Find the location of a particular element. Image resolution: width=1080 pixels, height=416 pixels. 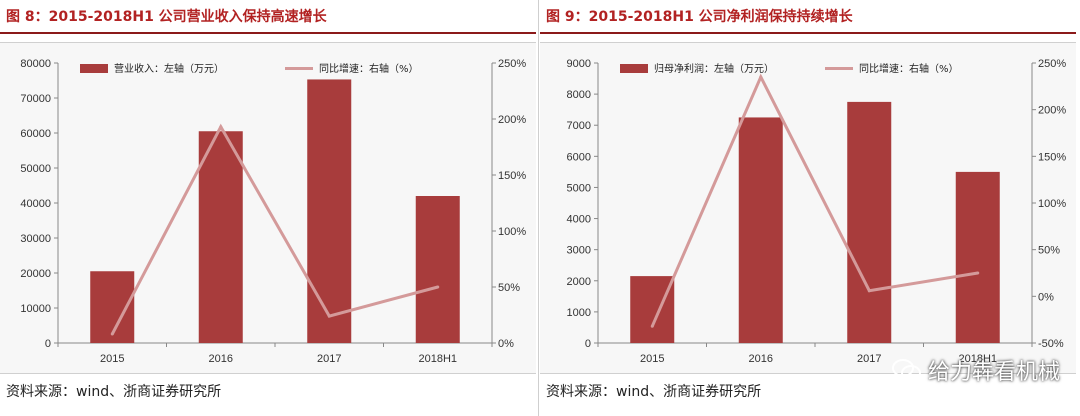

left-axis-tick-label: 30000 is located at coordinates (35, 239).